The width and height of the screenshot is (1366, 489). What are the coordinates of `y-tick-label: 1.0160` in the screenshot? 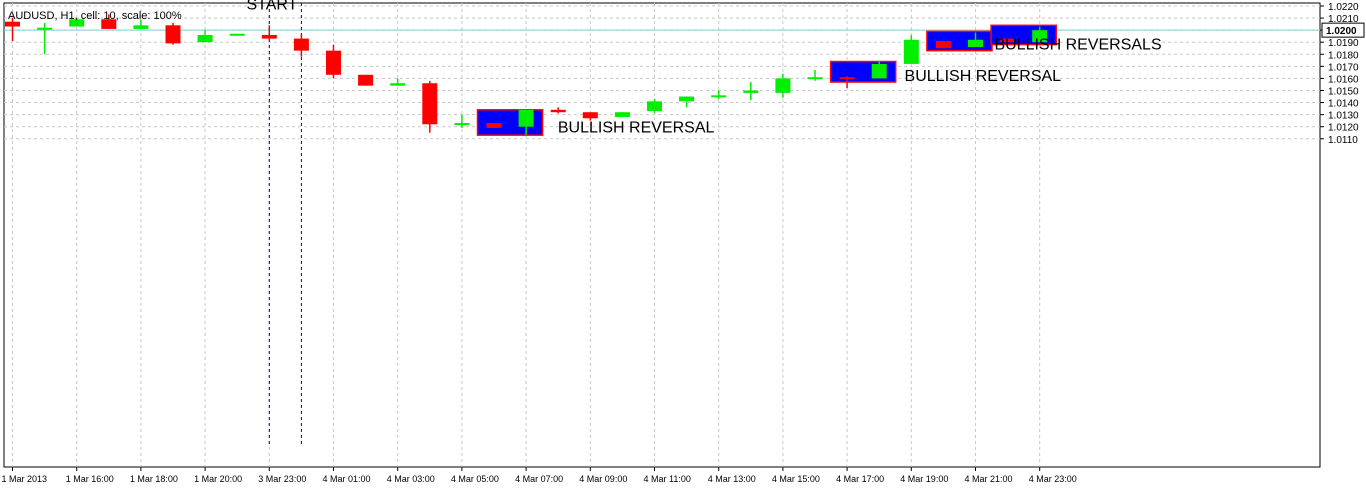 It's located at (1343, 79).